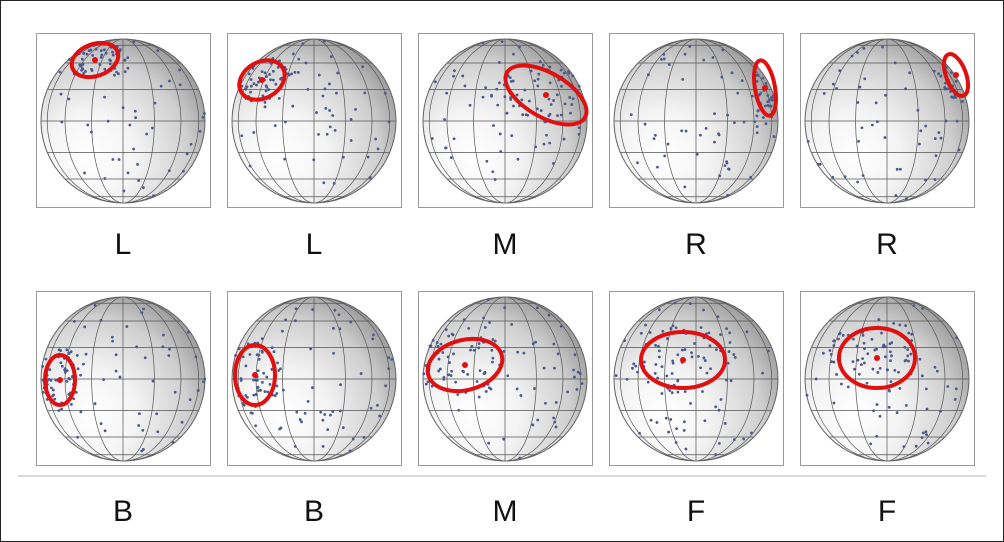 The height and width of the screenshot is (542, 1004). What do you see at coordinates (696, 121) in the screenshot?
I see `sphere-outline` at bounding box center [696, 121].